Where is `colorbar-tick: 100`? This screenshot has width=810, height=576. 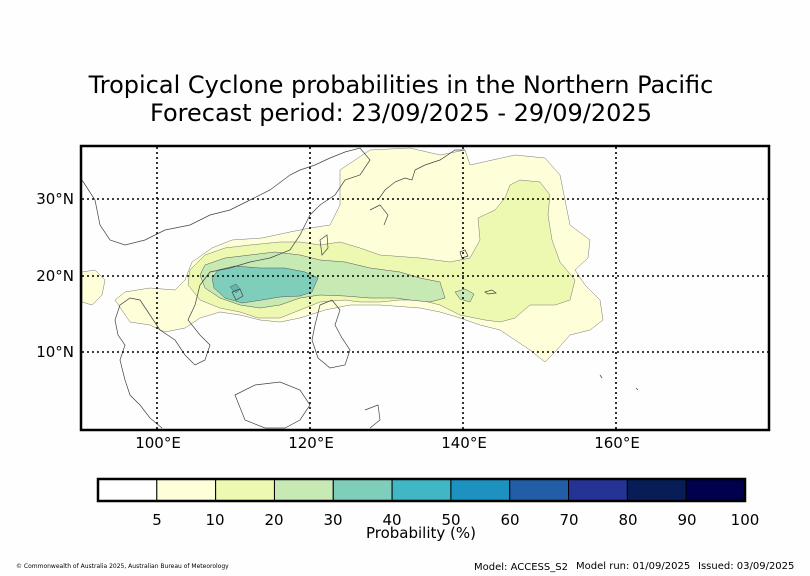 colorbar-tick: 100 is located at coordinates (745, 520).